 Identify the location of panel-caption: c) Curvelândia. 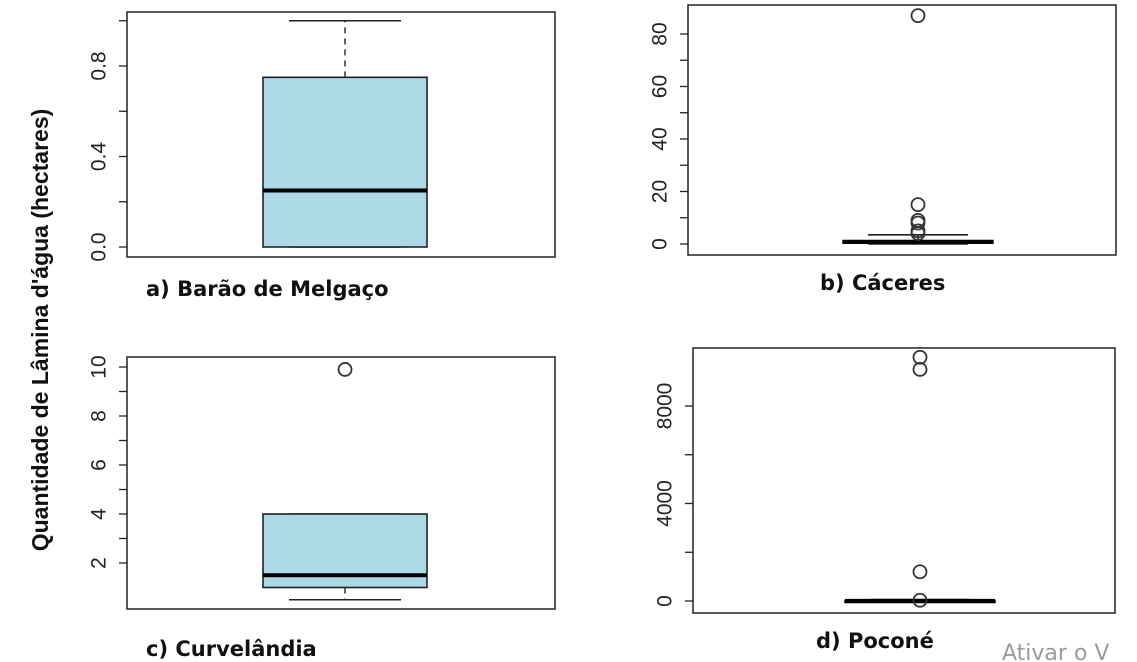
(231, 649).